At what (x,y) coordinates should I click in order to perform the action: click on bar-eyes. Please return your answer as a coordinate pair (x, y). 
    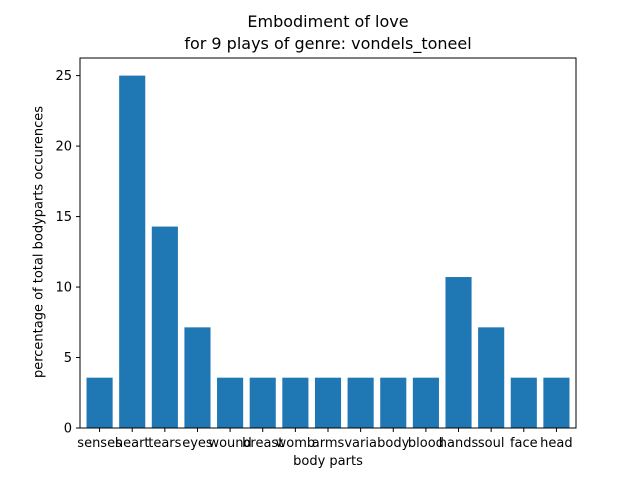
    Looking at the image, I should click on (197, 377).